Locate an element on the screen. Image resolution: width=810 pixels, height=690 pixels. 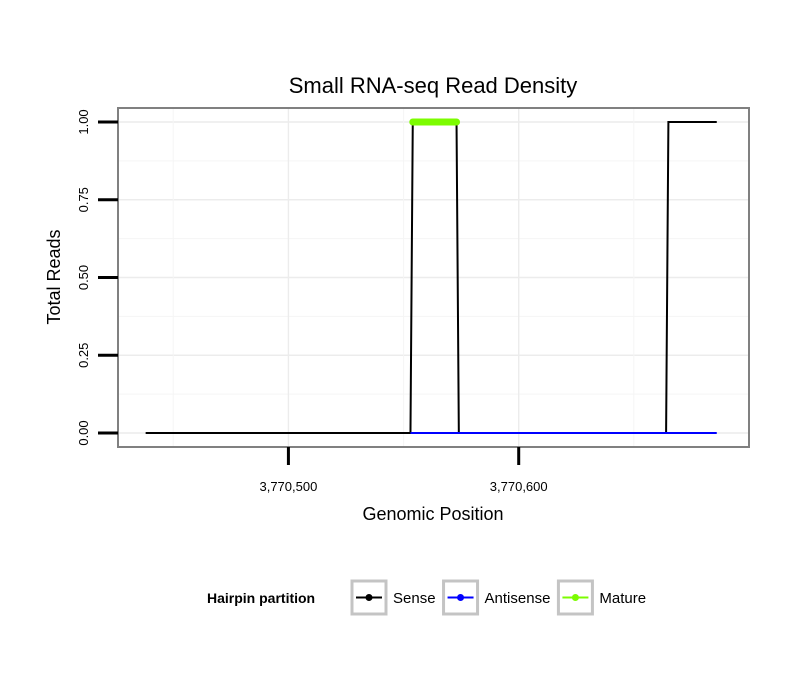
legend-label: Antisense is located at coordinates (518, 598).